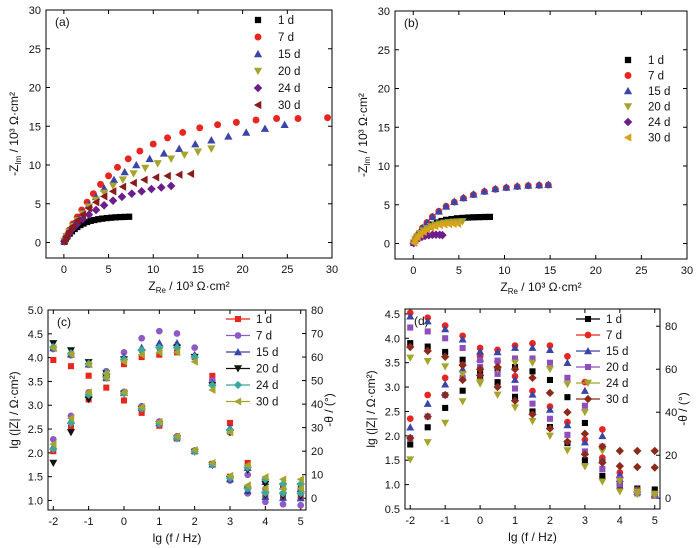  I want to click on y2-tick-label: 50, so click(317, 382).